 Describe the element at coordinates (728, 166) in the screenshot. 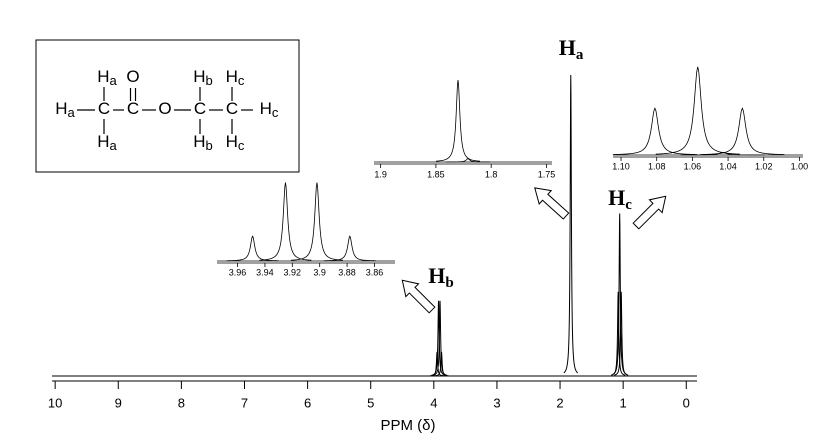

I see `x-tick-label: 1.04` at that location.